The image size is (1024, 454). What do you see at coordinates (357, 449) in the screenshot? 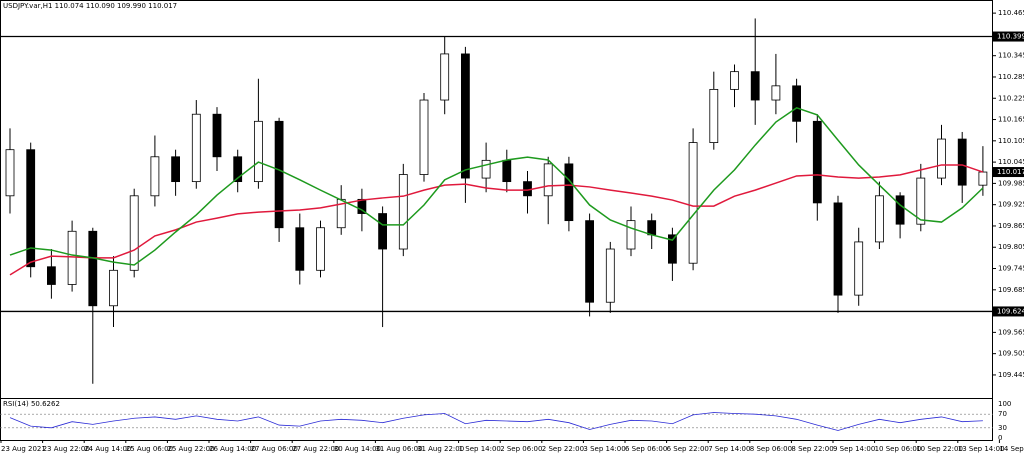
I see `x-tick-label: 30 Aug 14:00` at bounding box center [357, 449].